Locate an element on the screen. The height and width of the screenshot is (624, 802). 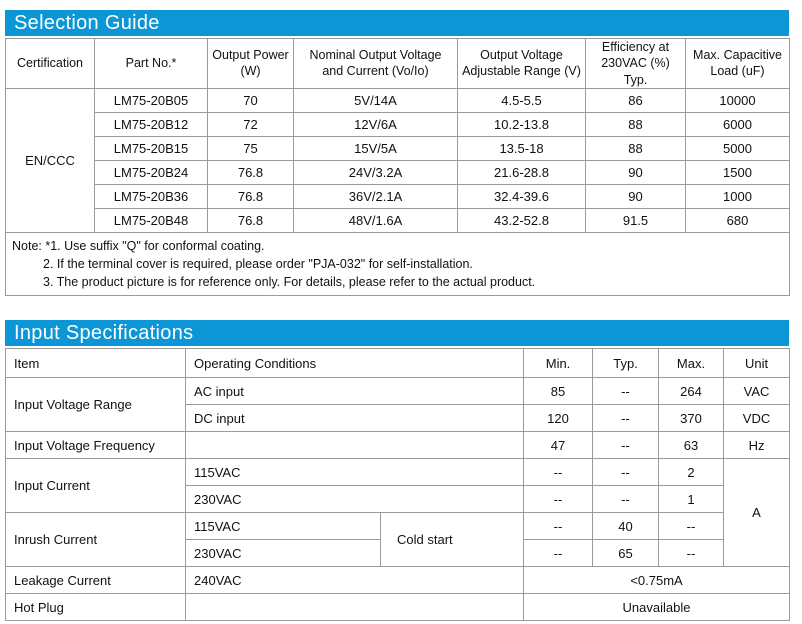
leakage-value-cell: <0.75mA is located at coordinates (657, 580).